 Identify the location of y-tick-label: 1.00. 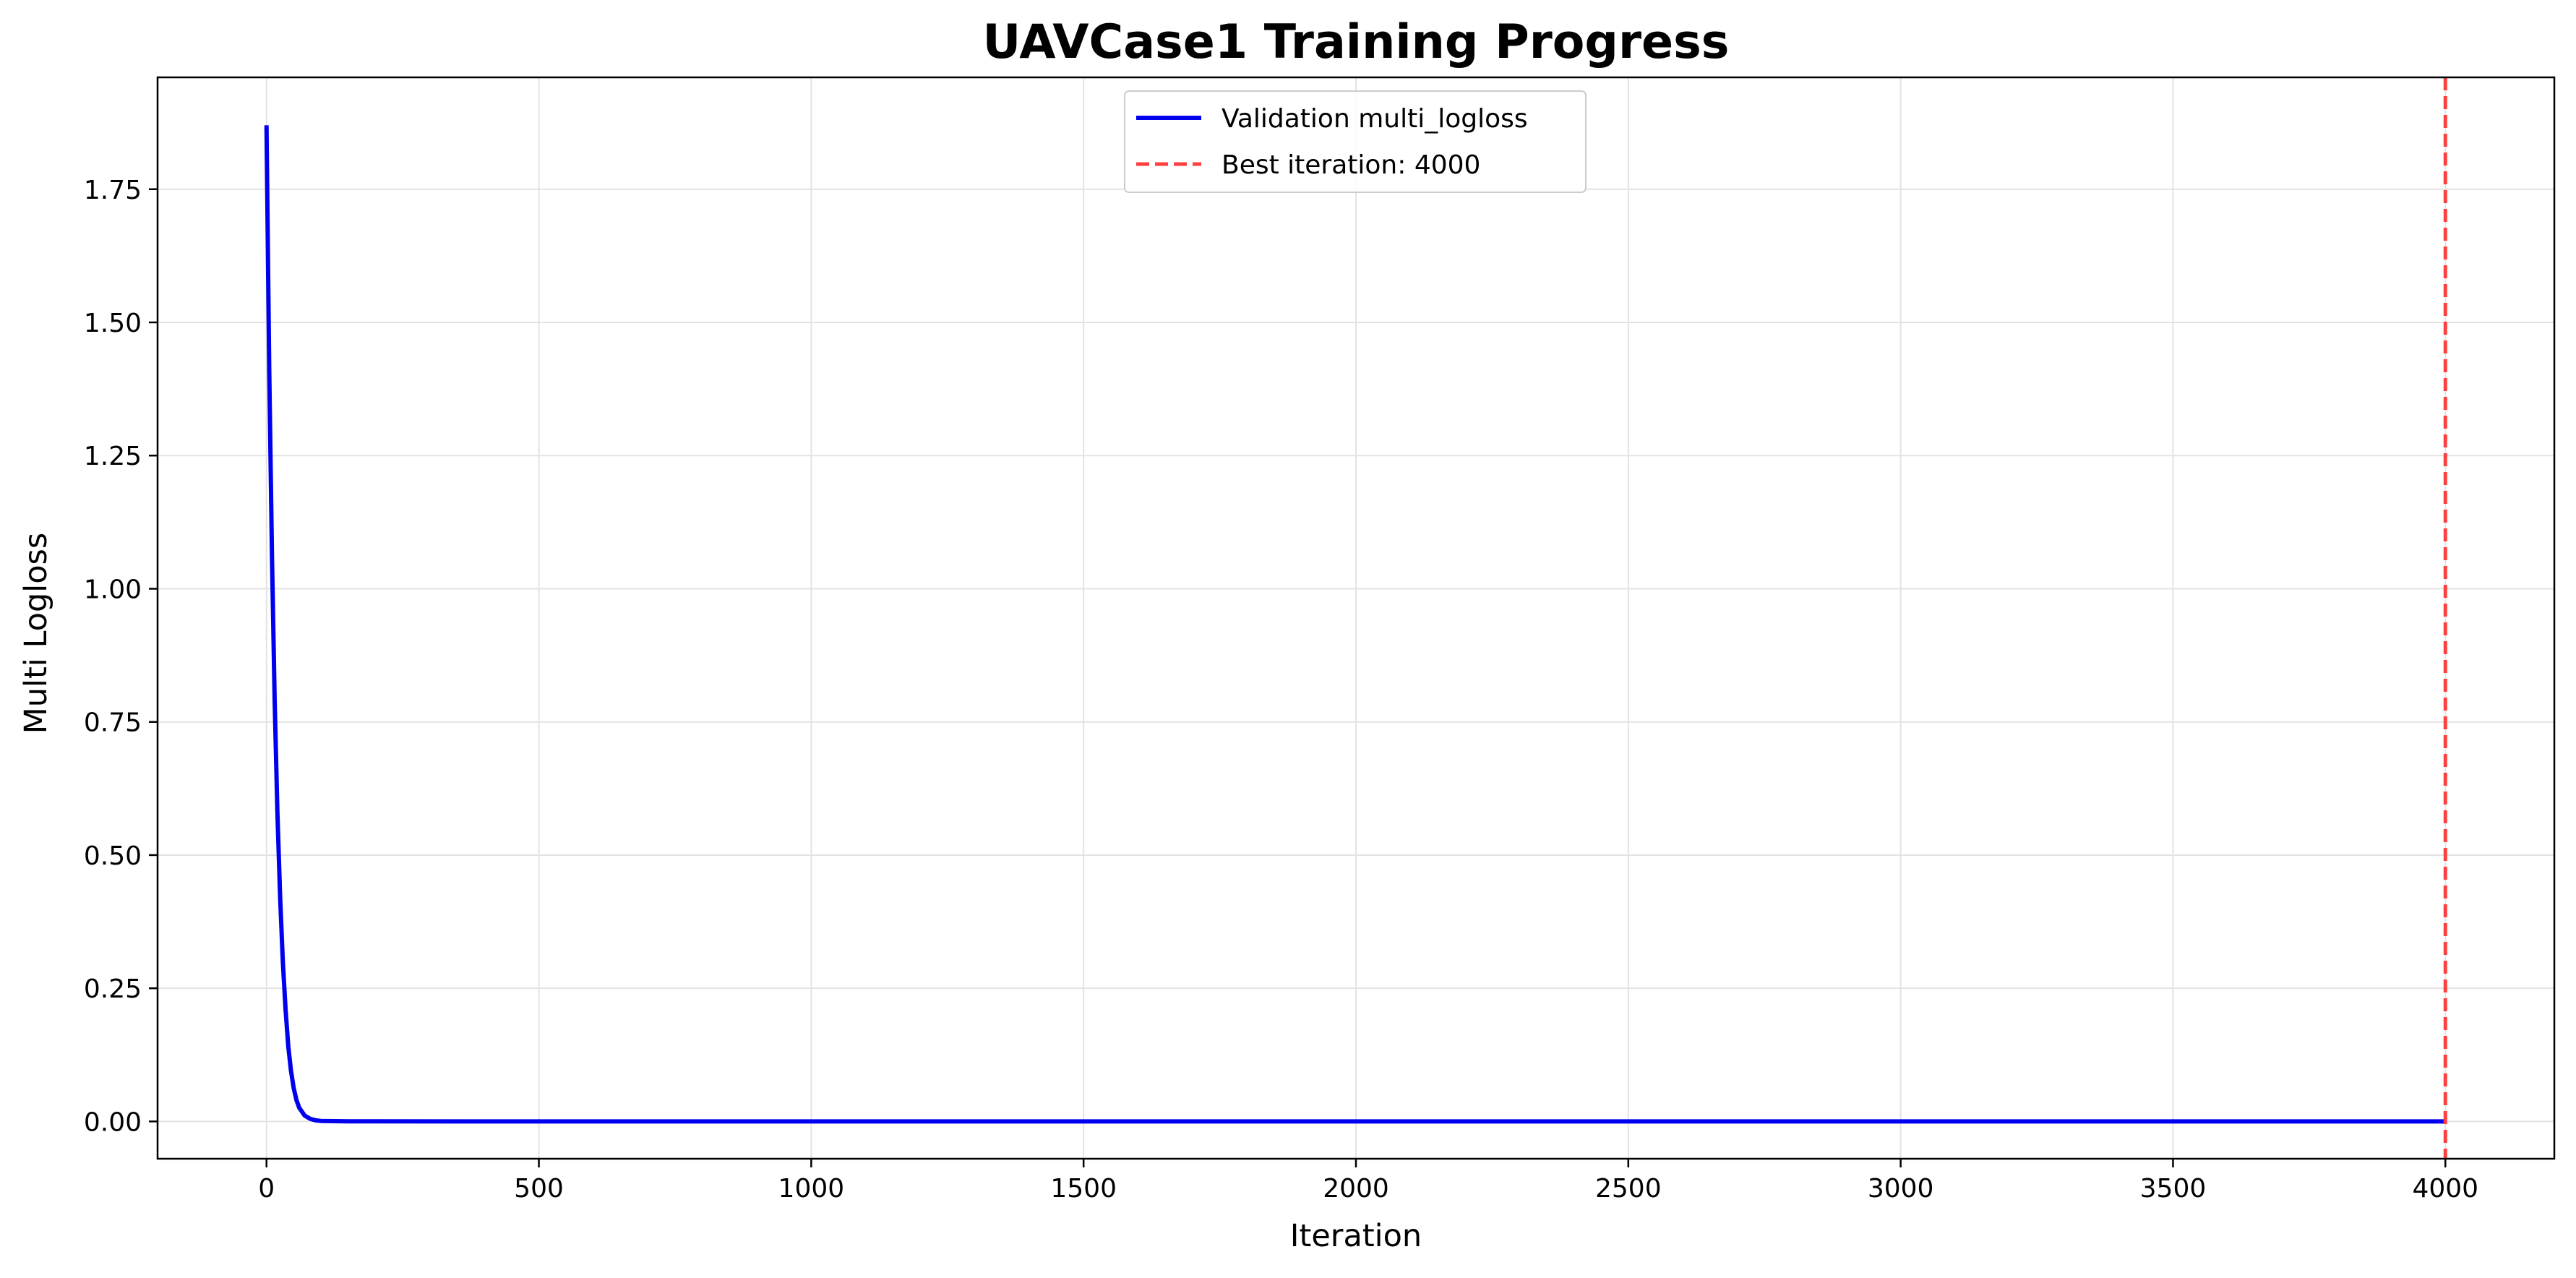
(113, 589).